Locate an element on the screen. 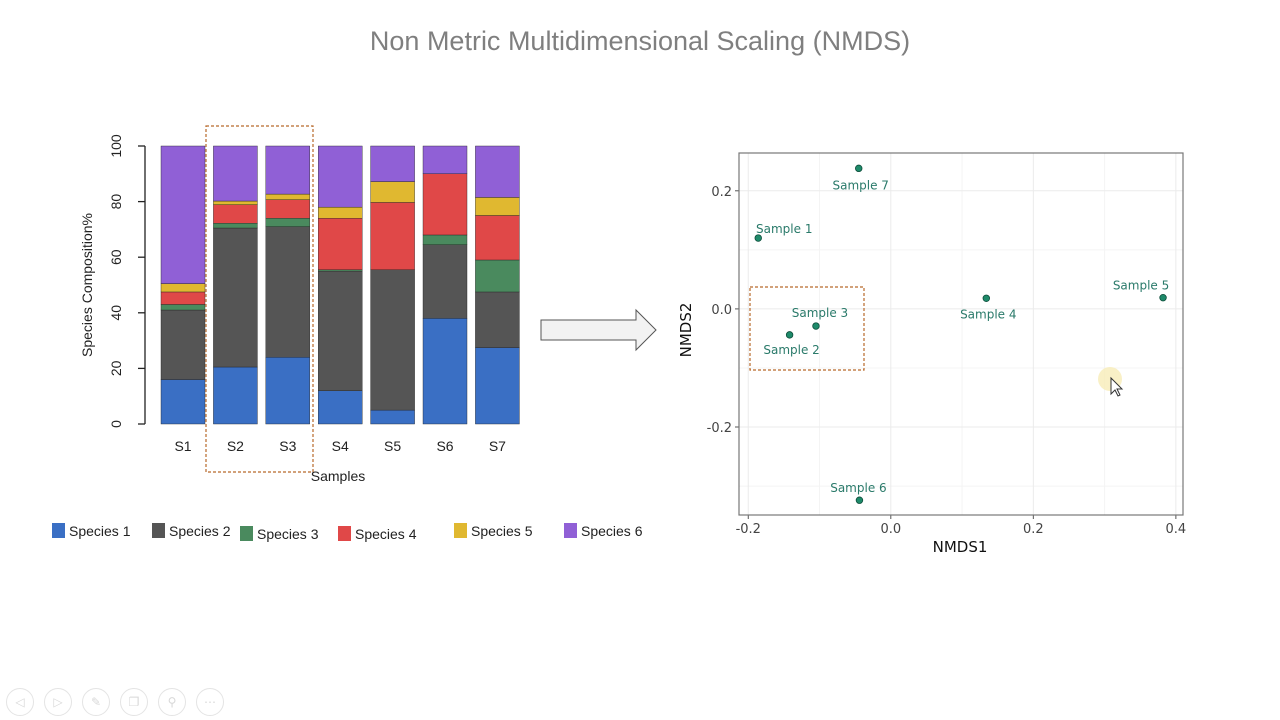 This screenshot has width=1280, height=720. legend-label: Species 4 is located at coordinates (386, 534).